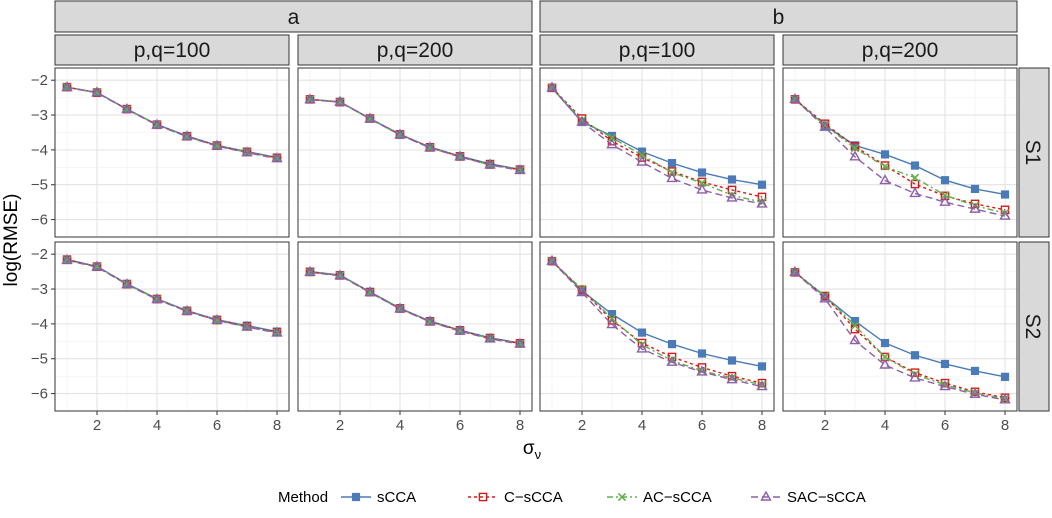 This screenshot has height=518, width=1052. Describe the element at coordinates (39, 80) in the screenshot. I see `y-tick-label: −2` at that location.